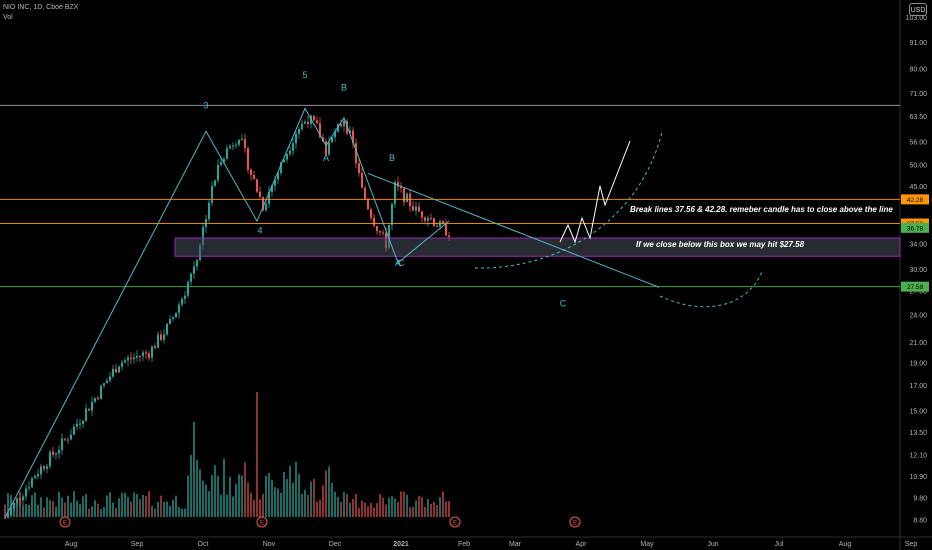  Describe the element at coordinates (918, 9) in the screenshot. I see `currency-button: USD` at that location.